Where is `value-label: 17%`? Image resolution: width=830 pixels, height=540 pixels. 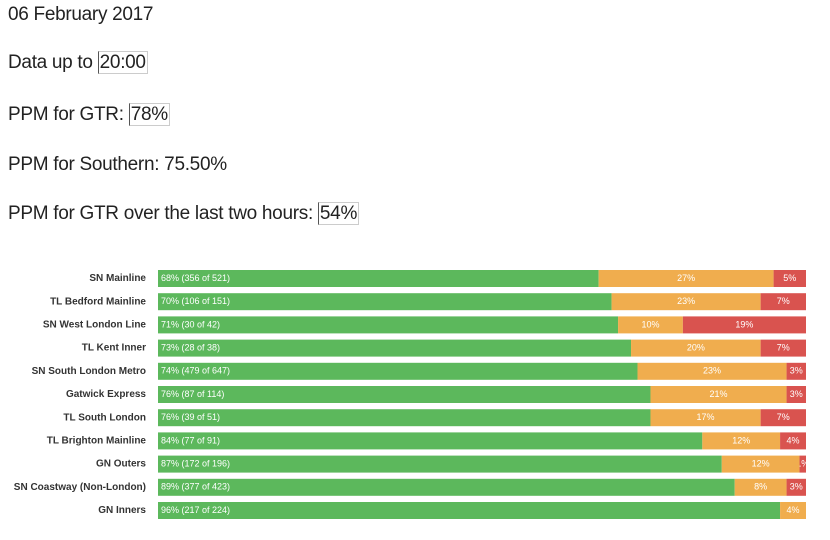
value-label: 17% is located at coordinates (706, 417).